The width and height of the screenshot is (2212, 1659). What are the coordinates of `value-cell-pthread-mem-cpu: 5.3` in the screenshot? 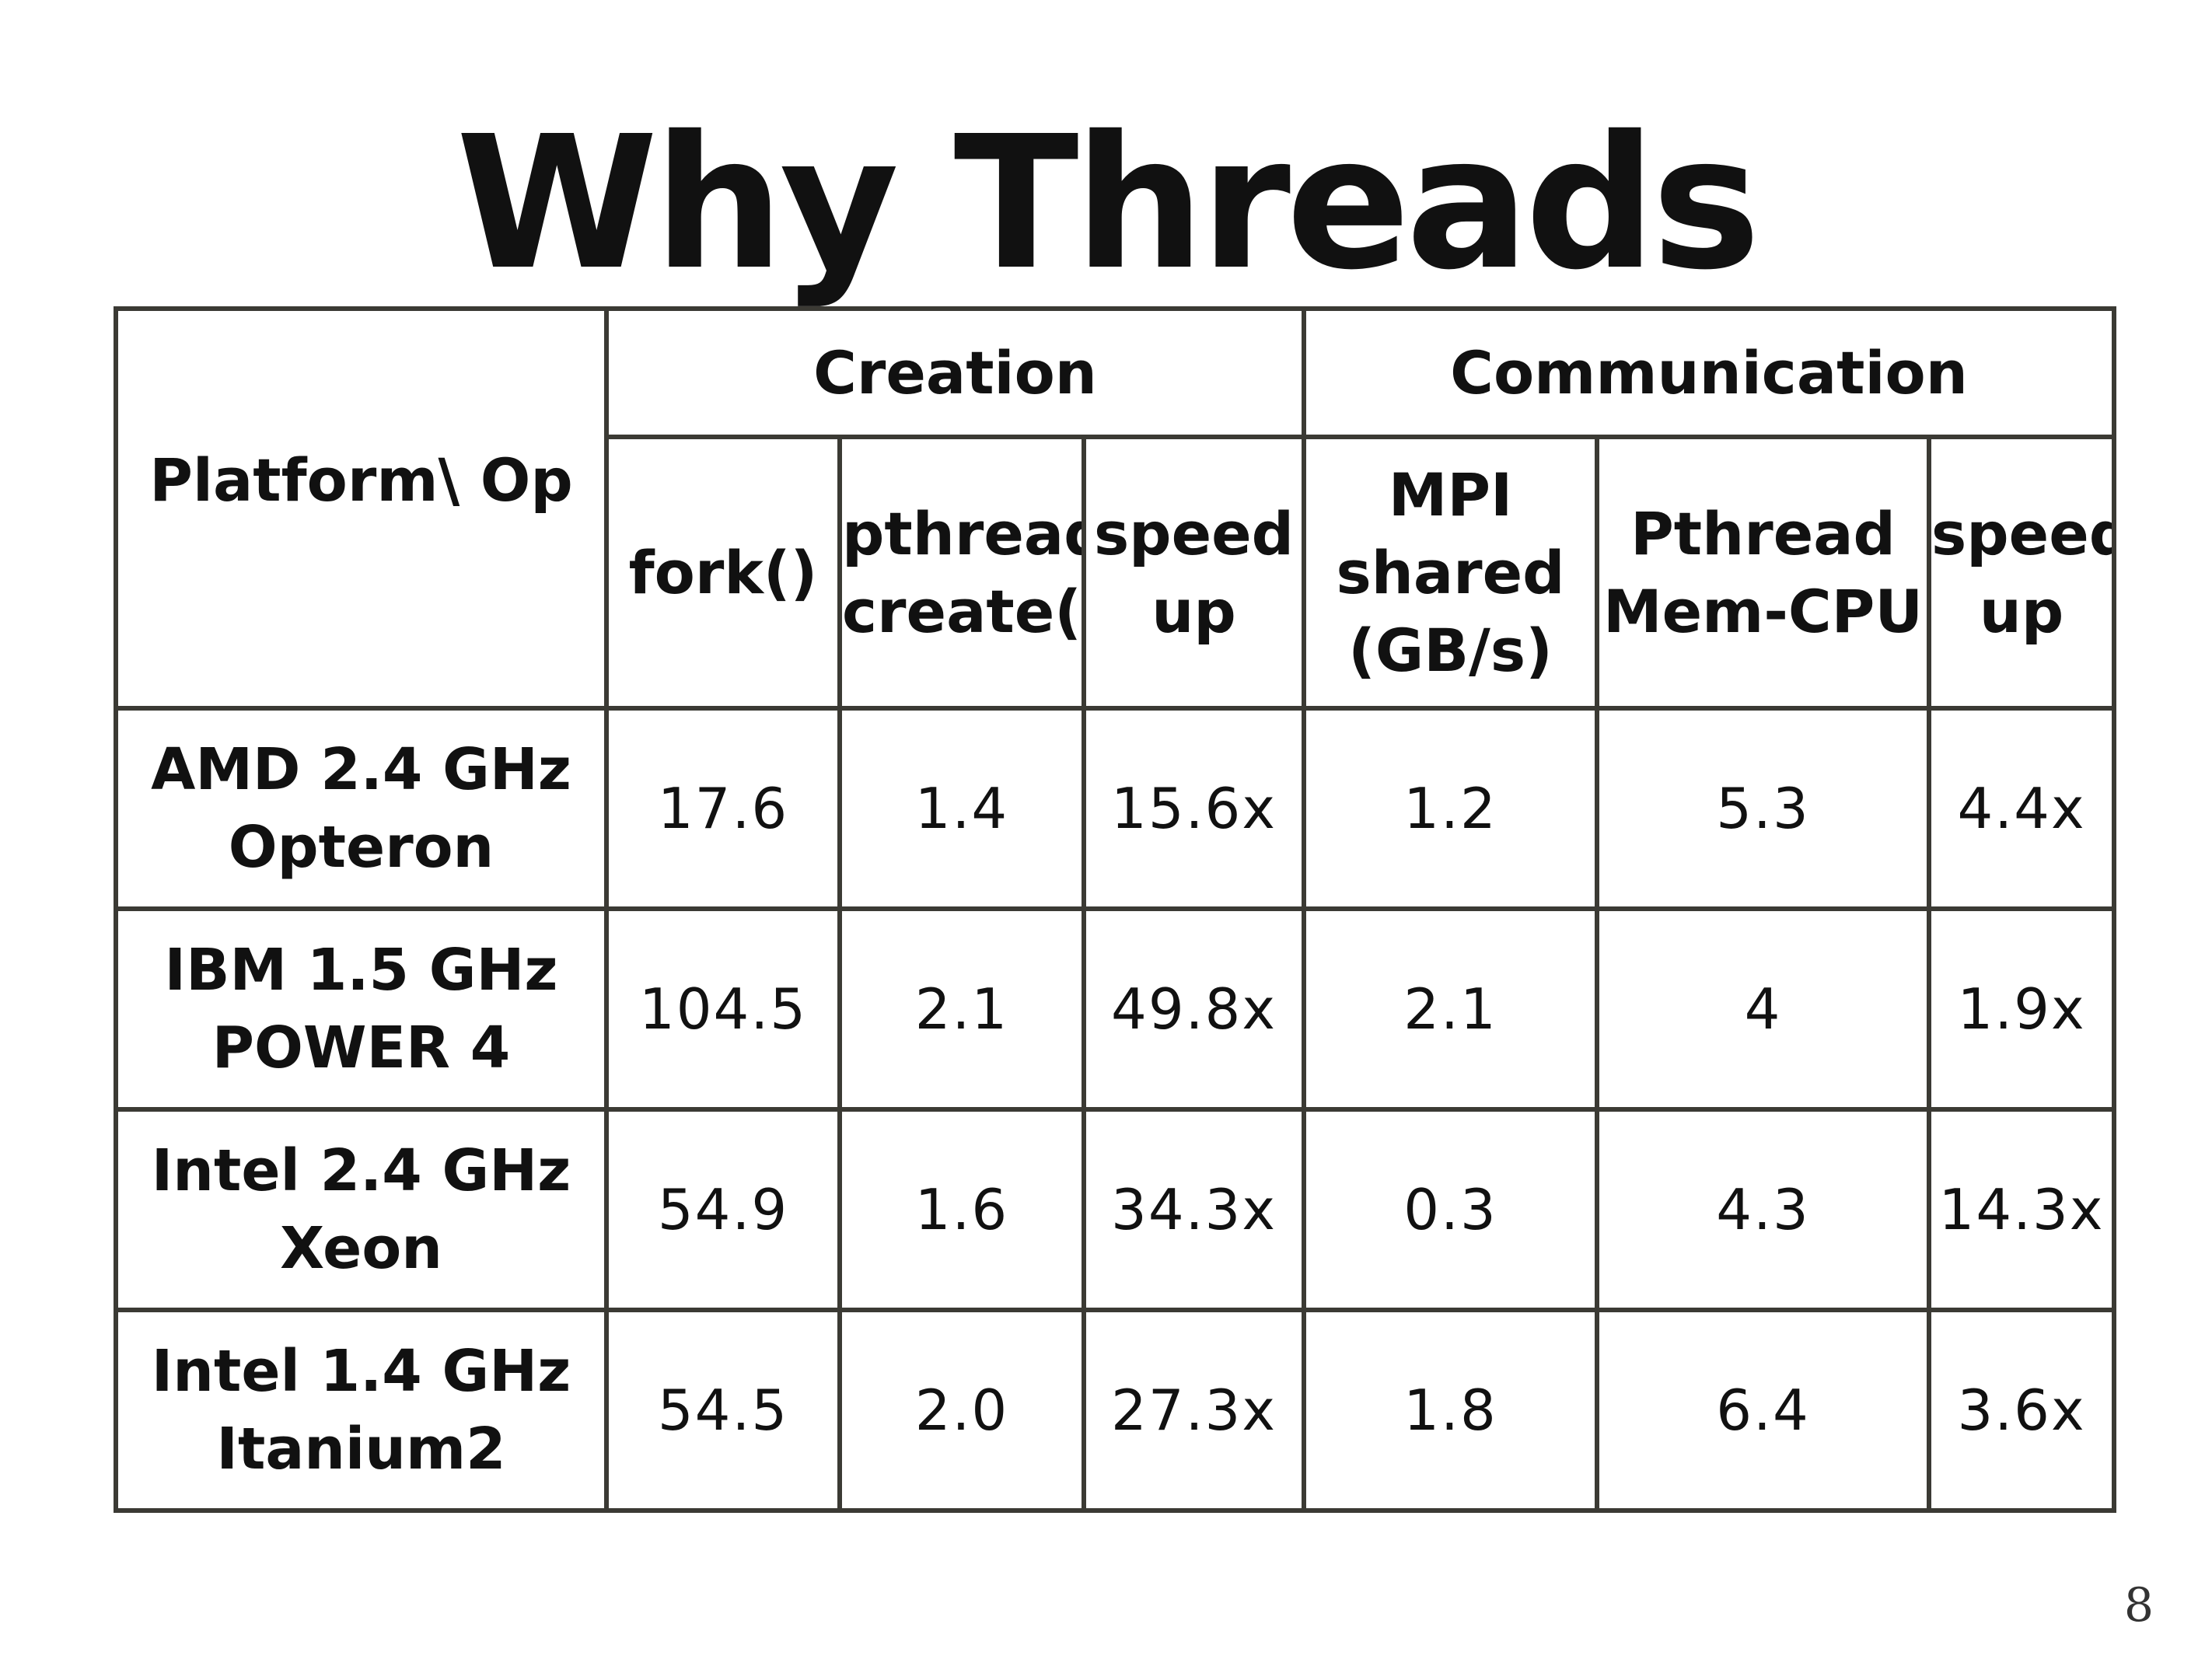 It's located at (1763, 808).